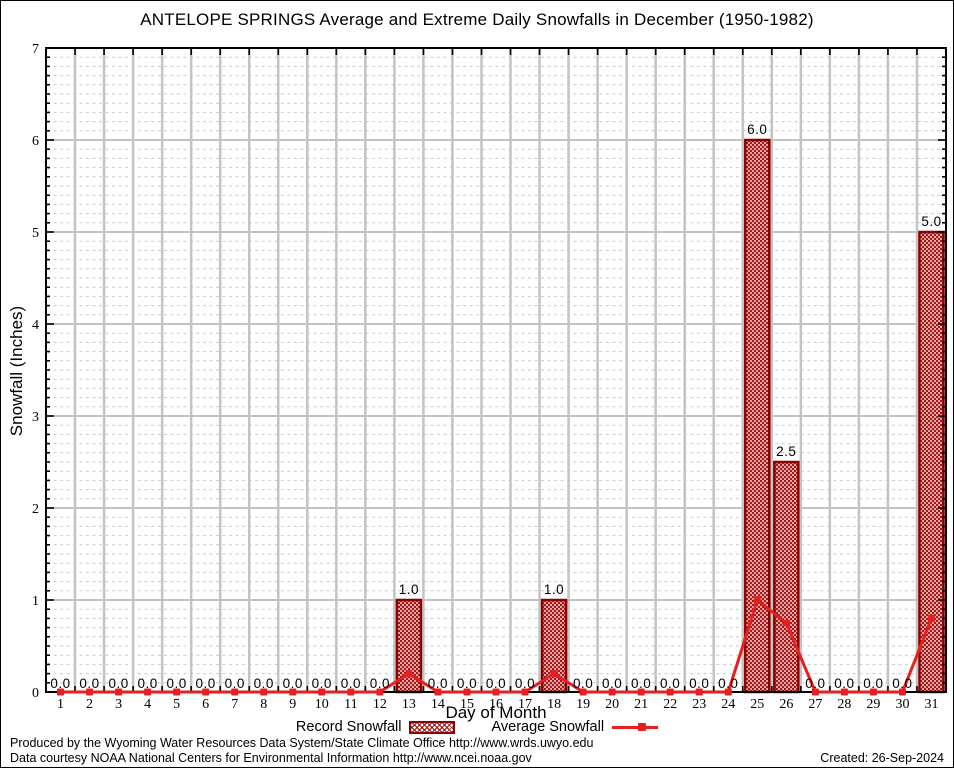 The height and width of the screenshot is (768, 954). Describe the element at coordinates (496, 646) in the screenshot. I see `average-snowfall-markers` at that location.